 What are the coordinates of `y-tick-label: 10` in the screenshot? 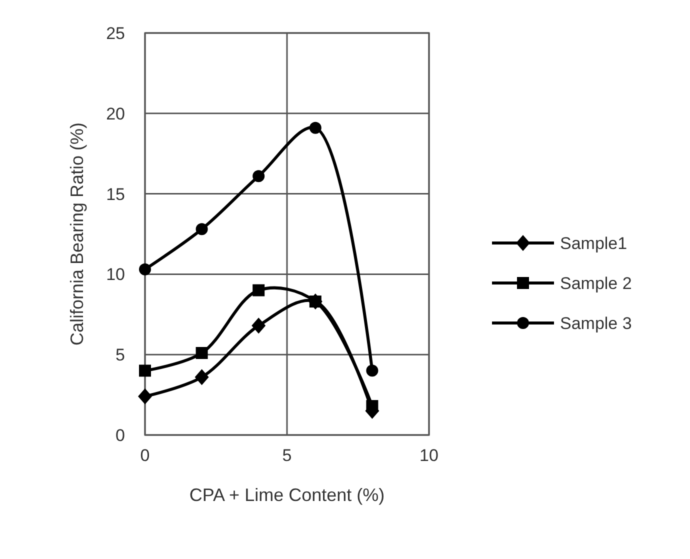 It's located at (115, 274).